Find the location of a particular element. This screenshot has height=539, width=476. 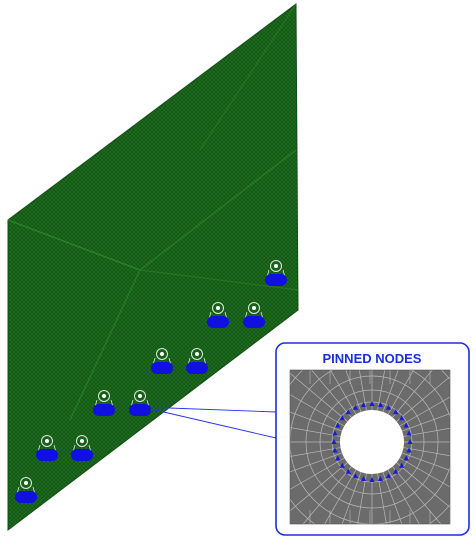

leader-lines is located at coordinates (209, 422).